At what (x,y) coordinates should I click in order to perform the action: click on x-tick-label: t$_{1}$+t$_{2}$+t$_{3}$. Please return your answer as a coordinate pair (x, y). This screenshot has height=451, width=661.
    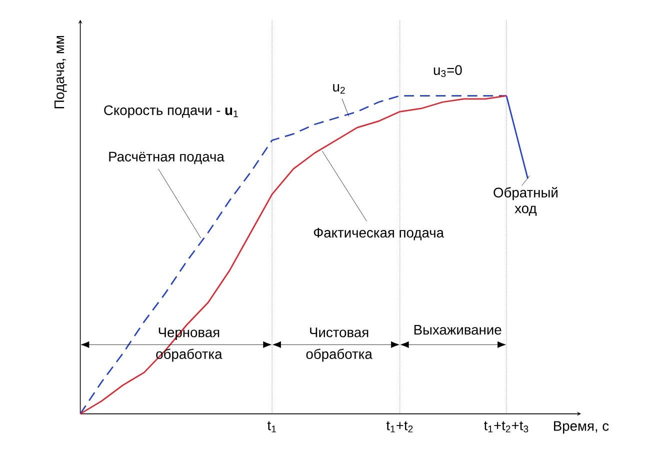
    Looking at the image, I should click on (506, 426).